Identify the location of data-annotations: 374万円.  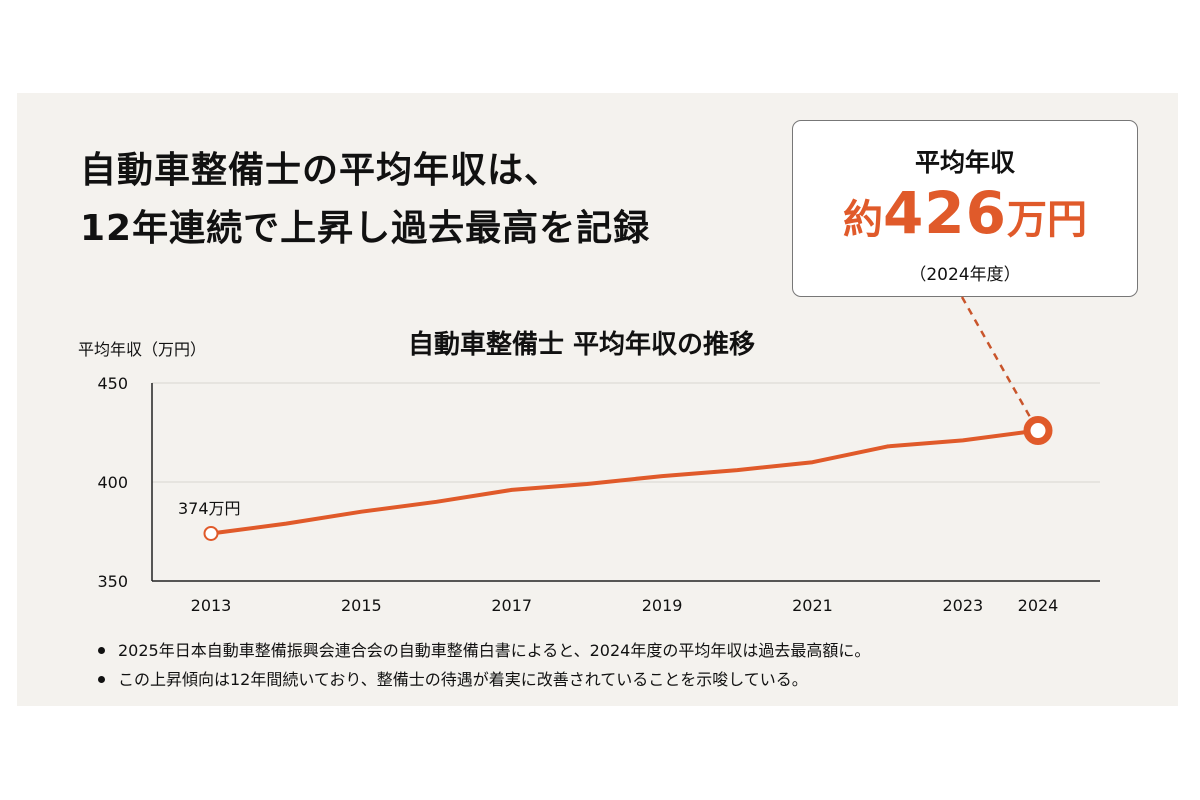
(209, 508).